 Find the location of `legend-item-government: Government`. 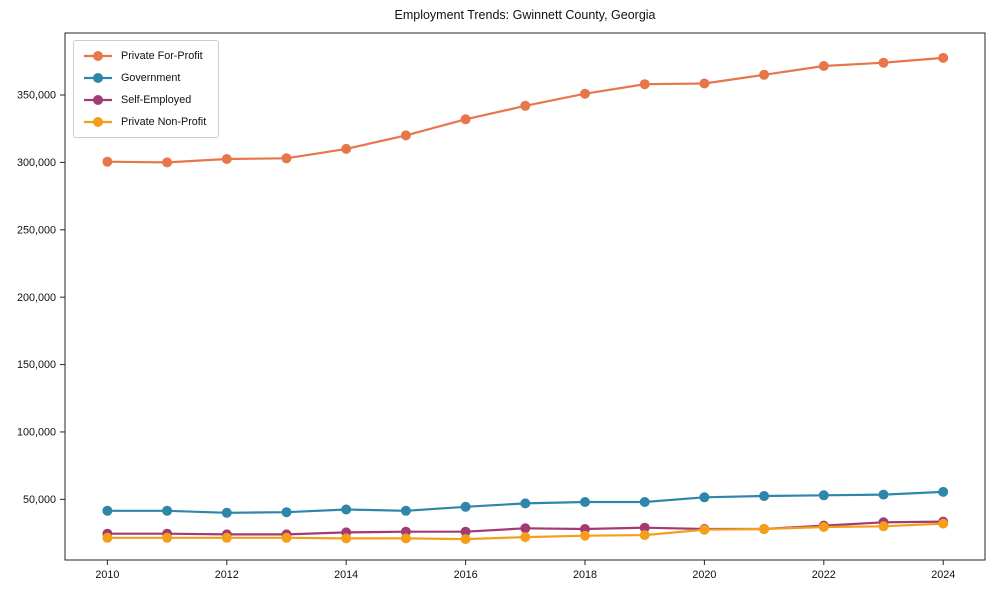

legend-item-government: Government is located at coordinates (144, 78).